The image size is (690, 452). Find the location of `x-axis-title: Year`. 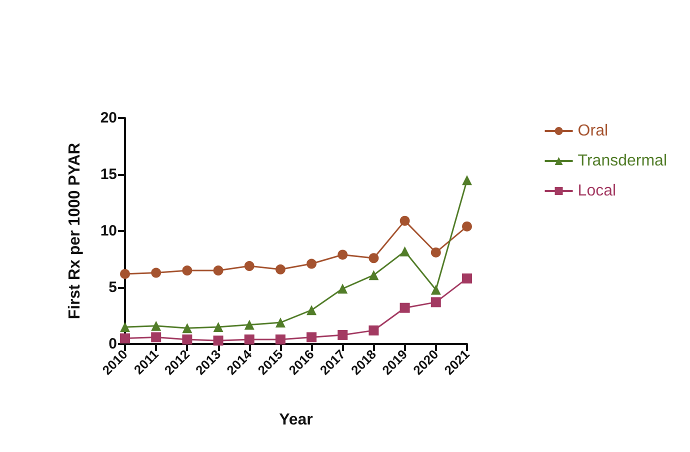

x-axis-title: Year is located at coordinates (296, 420).